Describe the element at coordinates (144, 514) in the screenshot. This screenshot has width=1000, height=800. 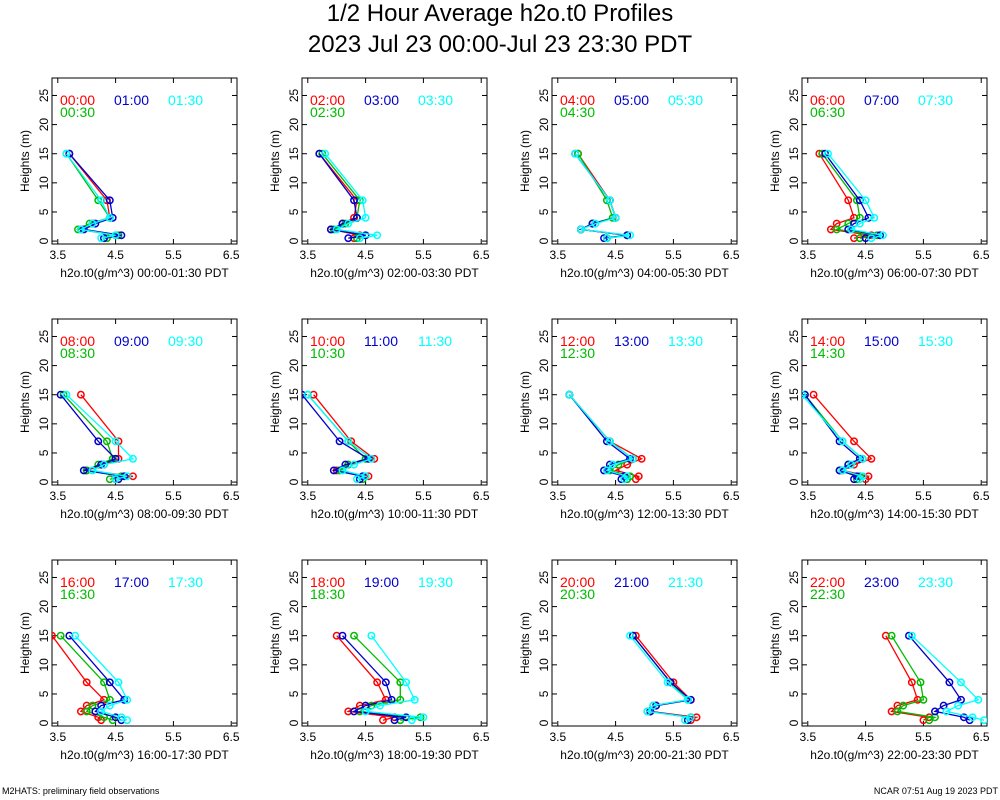
I see `x-axis-label: h2o.t0(g/m^3) 08:00-09:30 PDT` at that location.